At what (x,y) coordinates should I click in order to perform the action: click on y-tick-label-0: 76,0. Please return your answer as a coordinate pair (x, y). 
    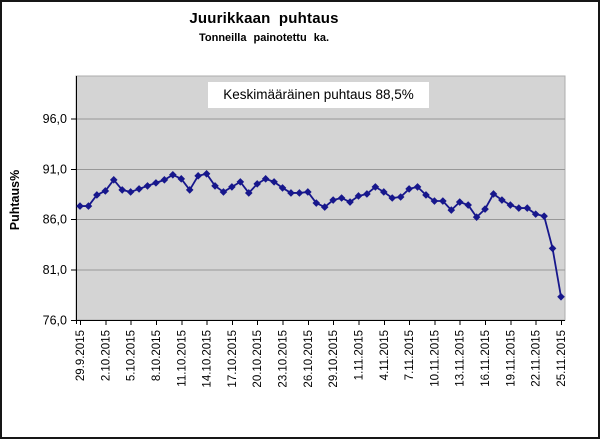
    Looking at the image, I should click on (55, 321).